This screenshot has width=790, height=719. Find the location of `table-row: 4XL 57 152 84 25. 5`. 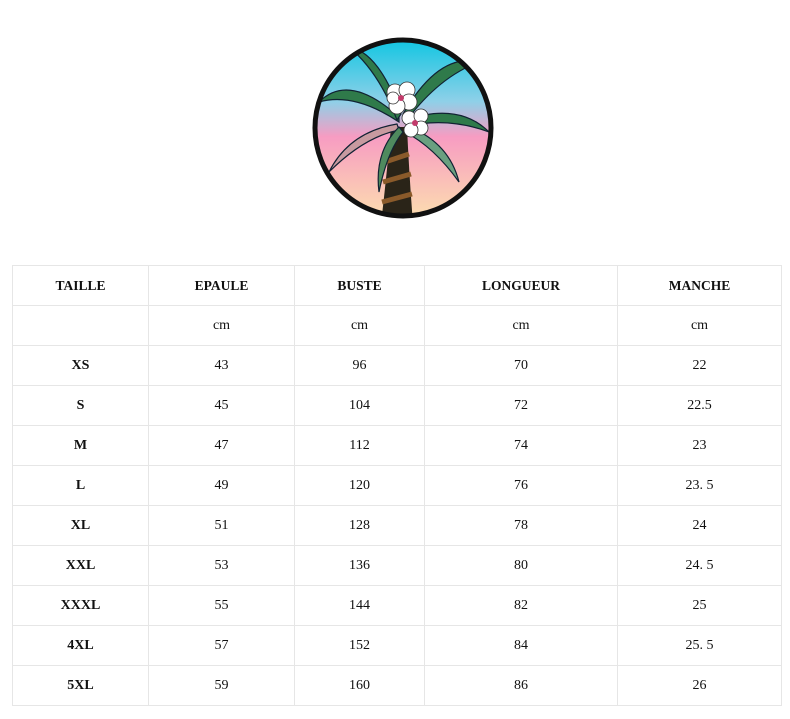

table-row: 4XL 57 152 84 25. 5 is located at coordinates (397, 645).